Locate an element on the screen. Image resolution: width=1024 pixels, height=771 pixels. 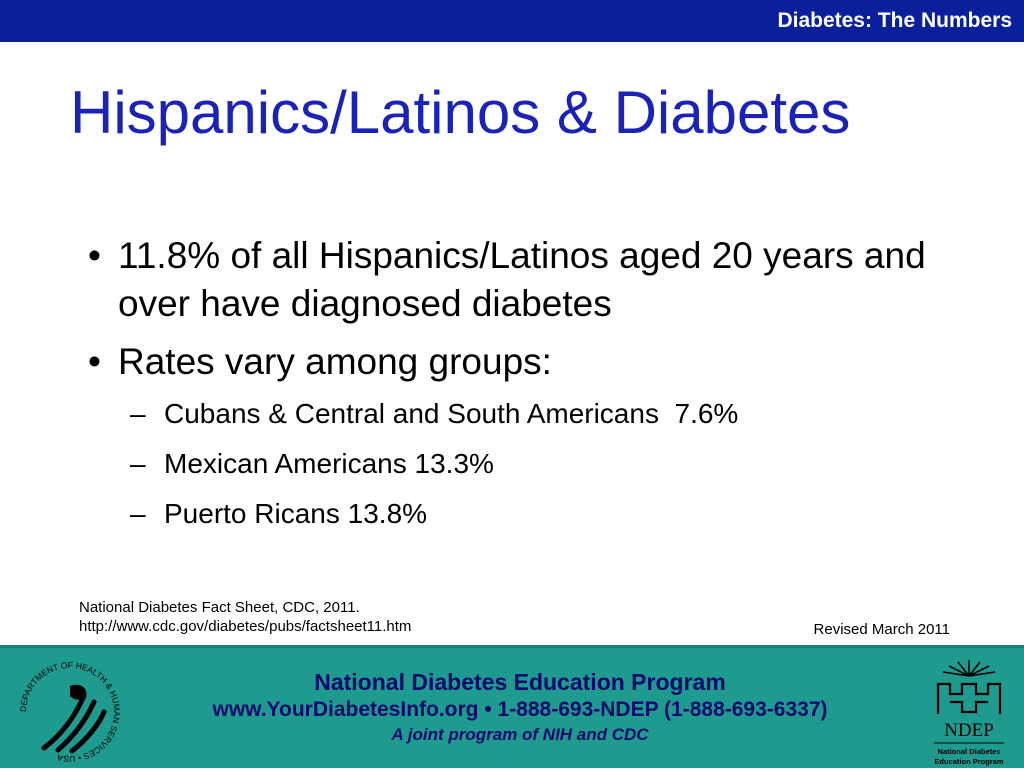
slide-title: Hispanics/Latinos & Diabetes is located at coordinates (460, 112).